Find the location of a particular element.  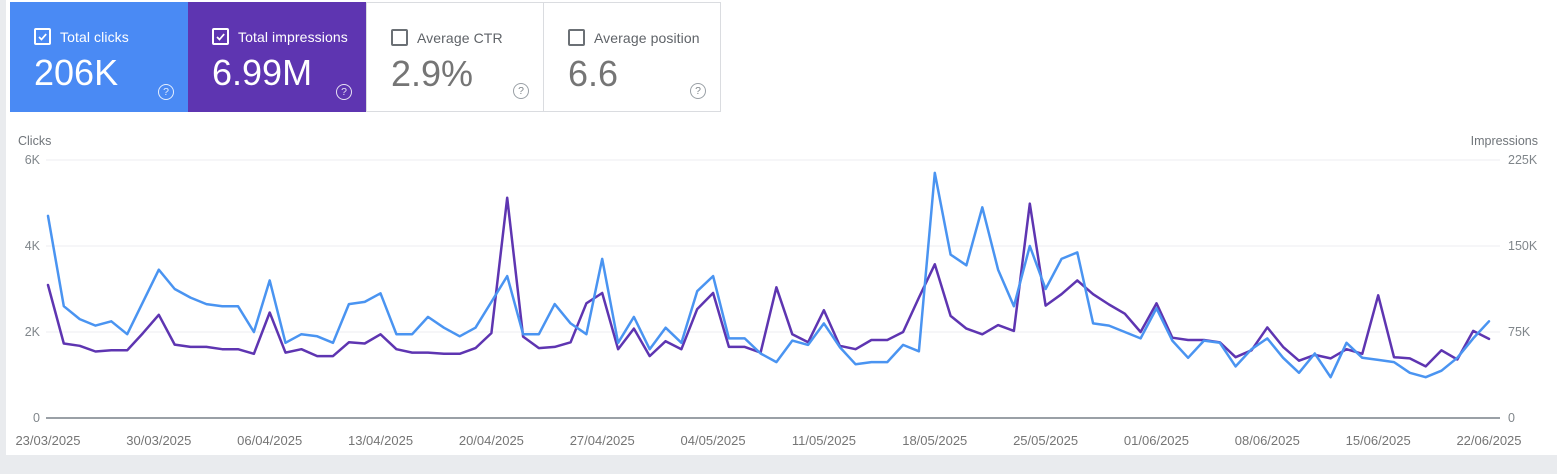

x-axis-date-label: 01/06/2025 is located at coordinates (1156, 440).